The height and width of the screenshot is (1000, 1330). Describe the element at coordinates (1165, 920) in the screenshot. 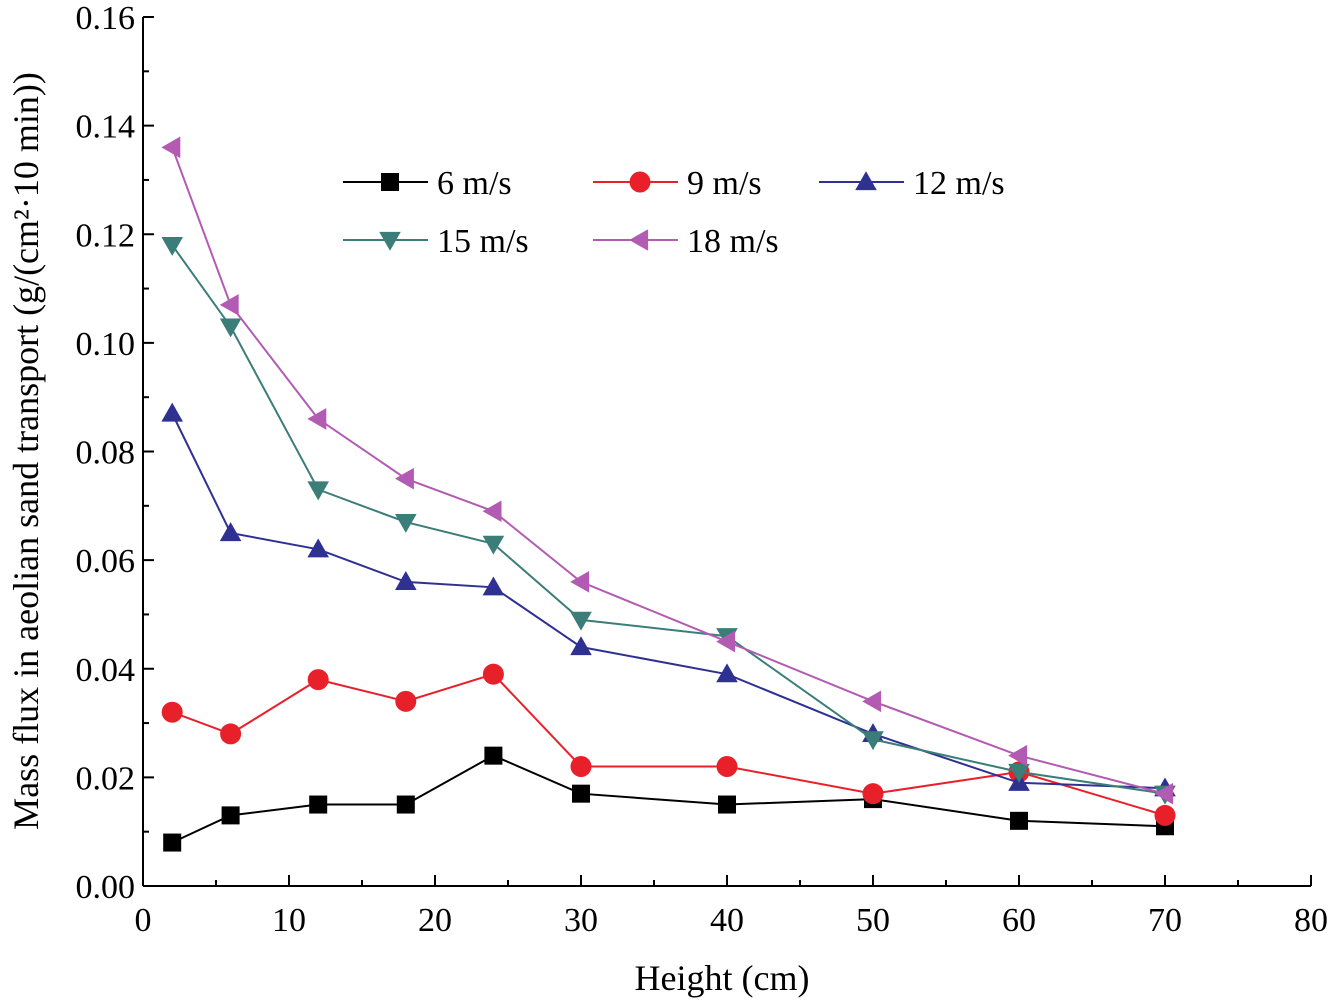

I see `x-tick-label: 70` at that location.